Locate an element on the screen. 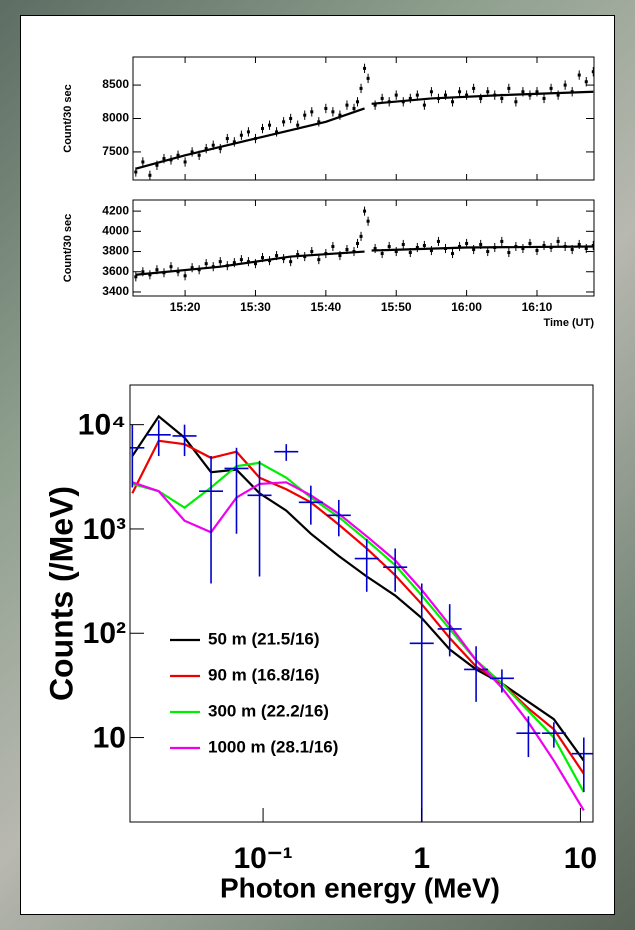 The height and width of the screenshot is (930, 635). y-axis-label: Counts (/MeV) is located at coordinates (61, 593).